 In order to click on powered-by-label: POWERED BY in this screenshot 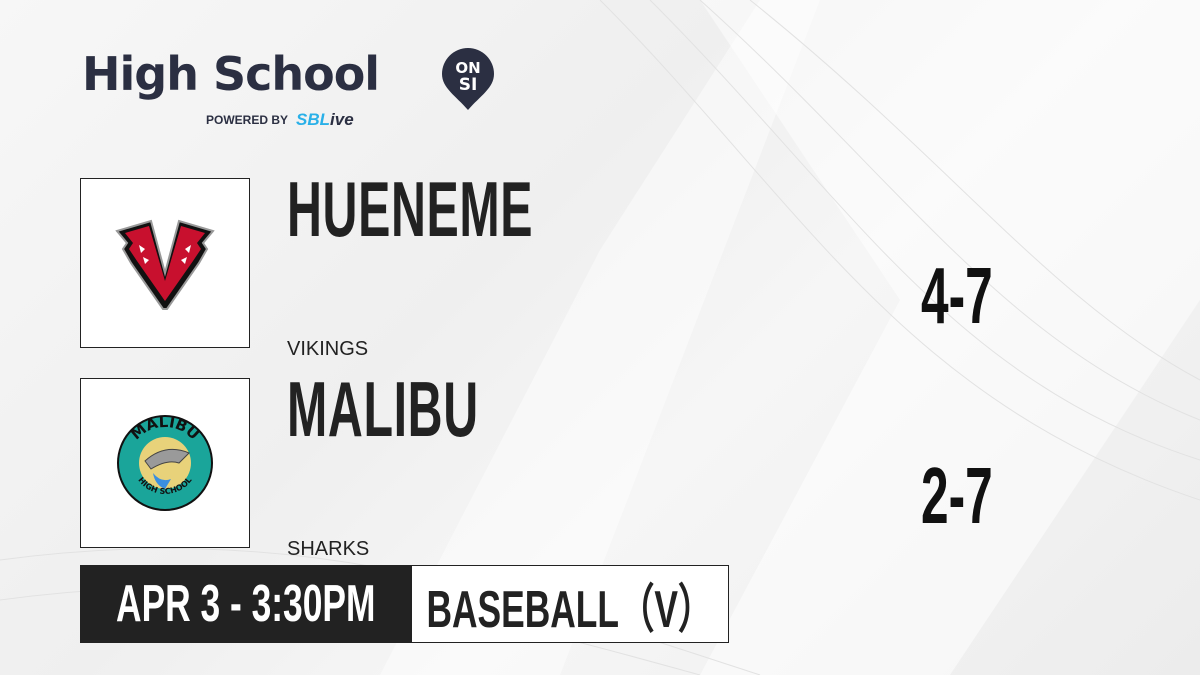, I will do `click(247, 120)`.